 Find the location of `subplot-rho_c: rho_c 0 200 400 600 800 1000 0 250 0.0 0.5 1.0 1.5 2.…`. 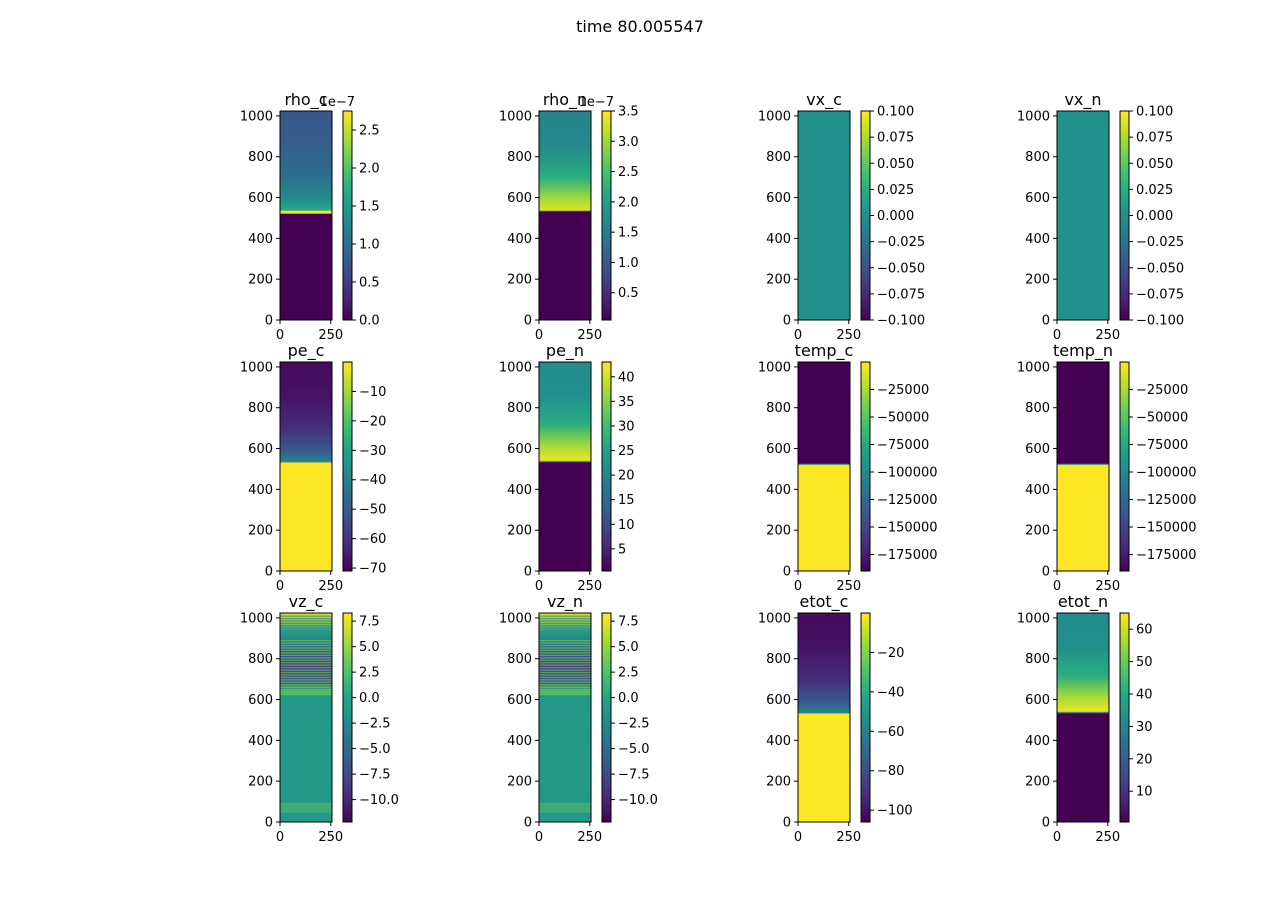

subplot-rho_c: rho_c 0 200 400 600 800 1000 0 250 0.0 0.5 1.0 1.5 2.… is located at coordinates (310, 216).